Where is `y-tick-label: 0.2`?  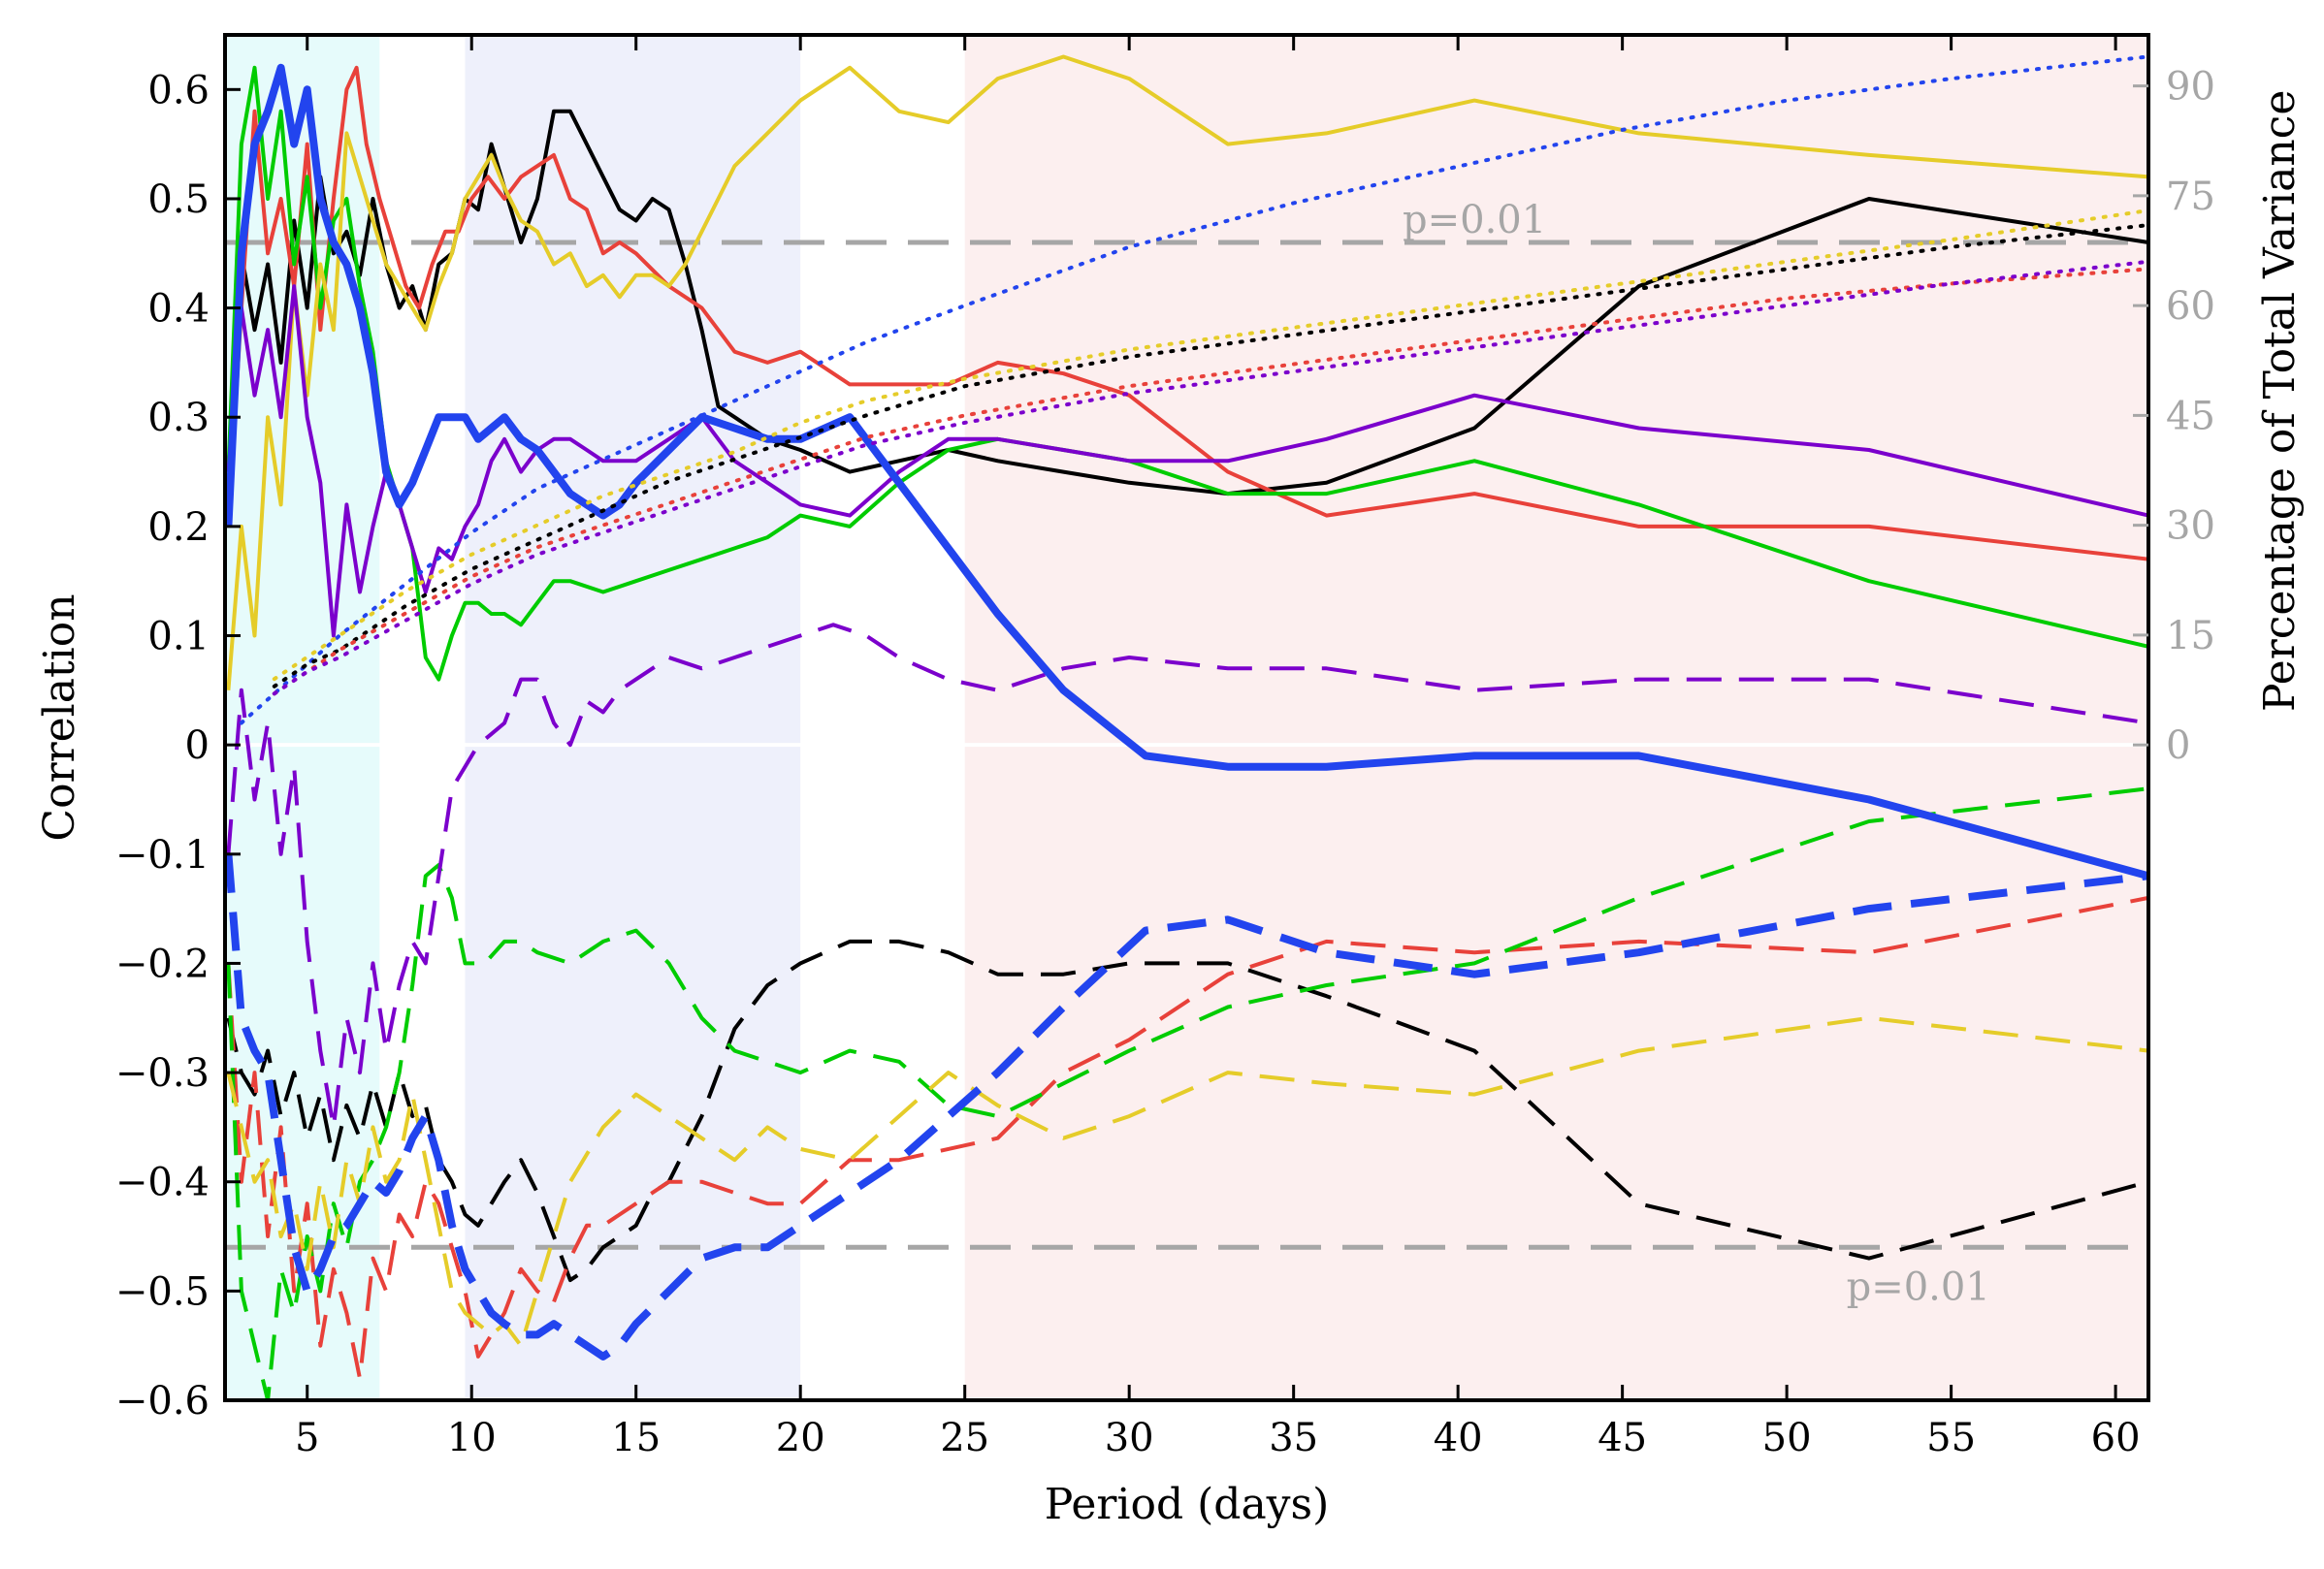 y-tick-label: 0.2 is located at coordinates (178, 527).